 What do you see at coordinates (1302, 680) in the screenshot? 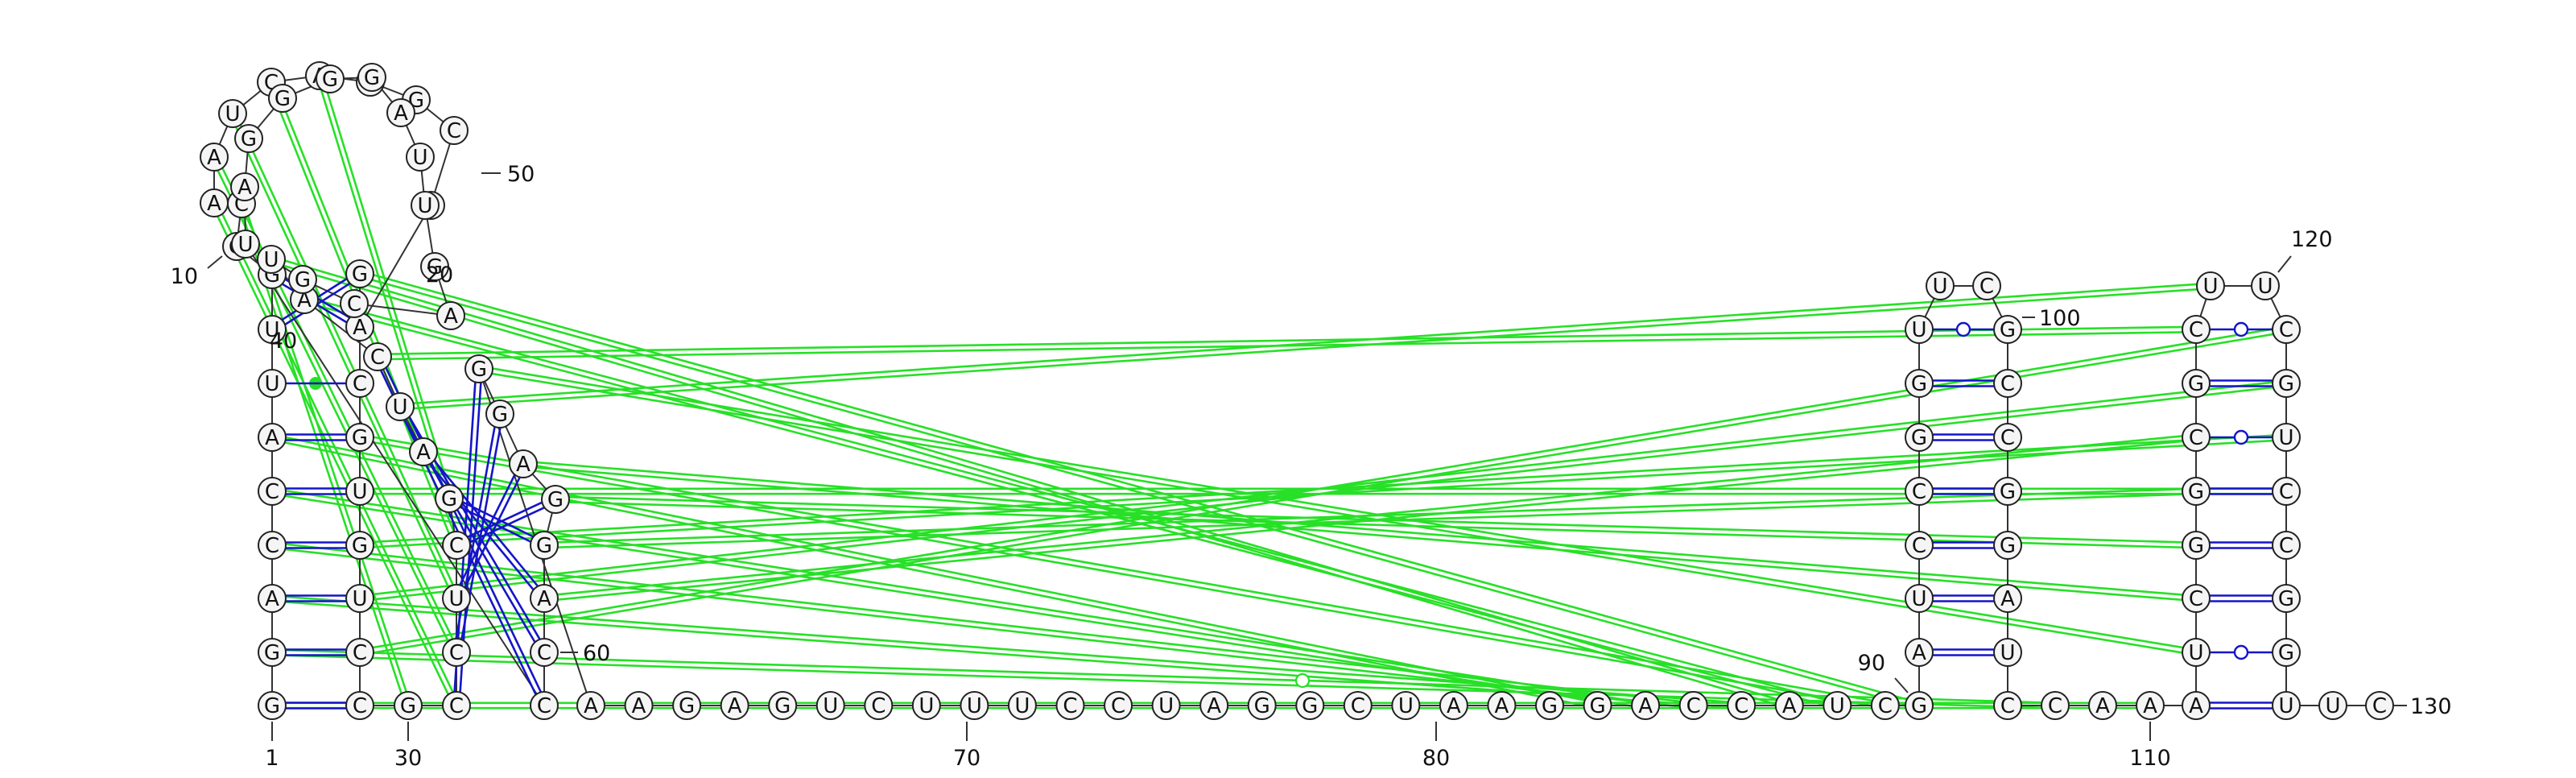
I see `tertiary-marker-open` at bounding box center [1302, 680].